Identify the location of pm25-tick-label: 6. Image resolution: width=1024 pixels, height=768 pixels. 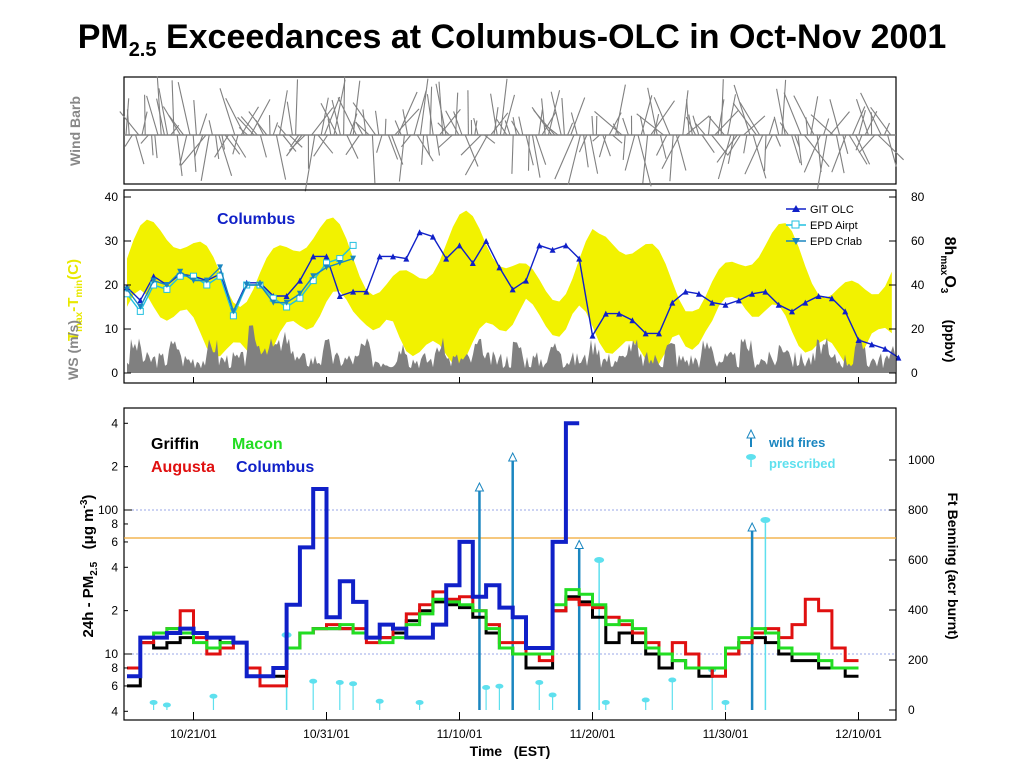
(114, 686).